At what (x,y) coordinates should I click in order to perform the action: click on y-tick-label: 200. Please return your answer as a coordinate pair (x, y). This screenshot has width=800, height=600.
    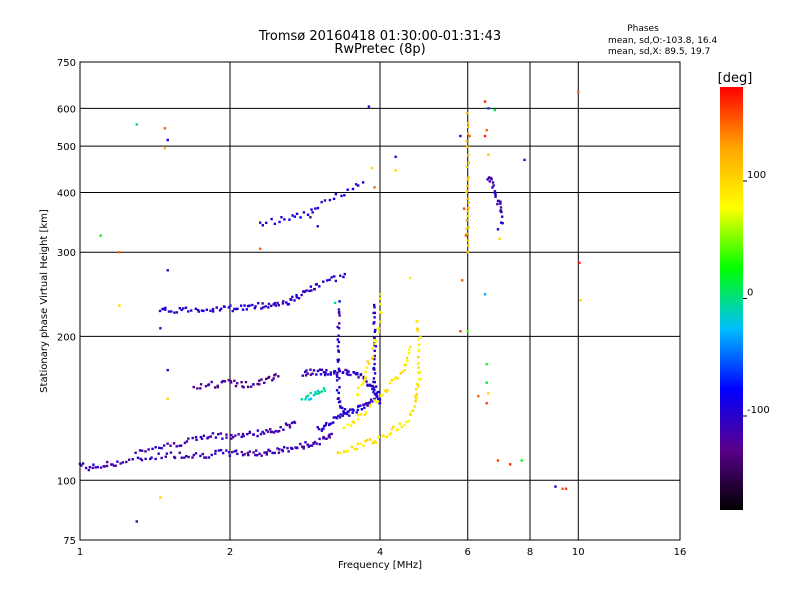
    Looking at the image, I should click on (66, 337).